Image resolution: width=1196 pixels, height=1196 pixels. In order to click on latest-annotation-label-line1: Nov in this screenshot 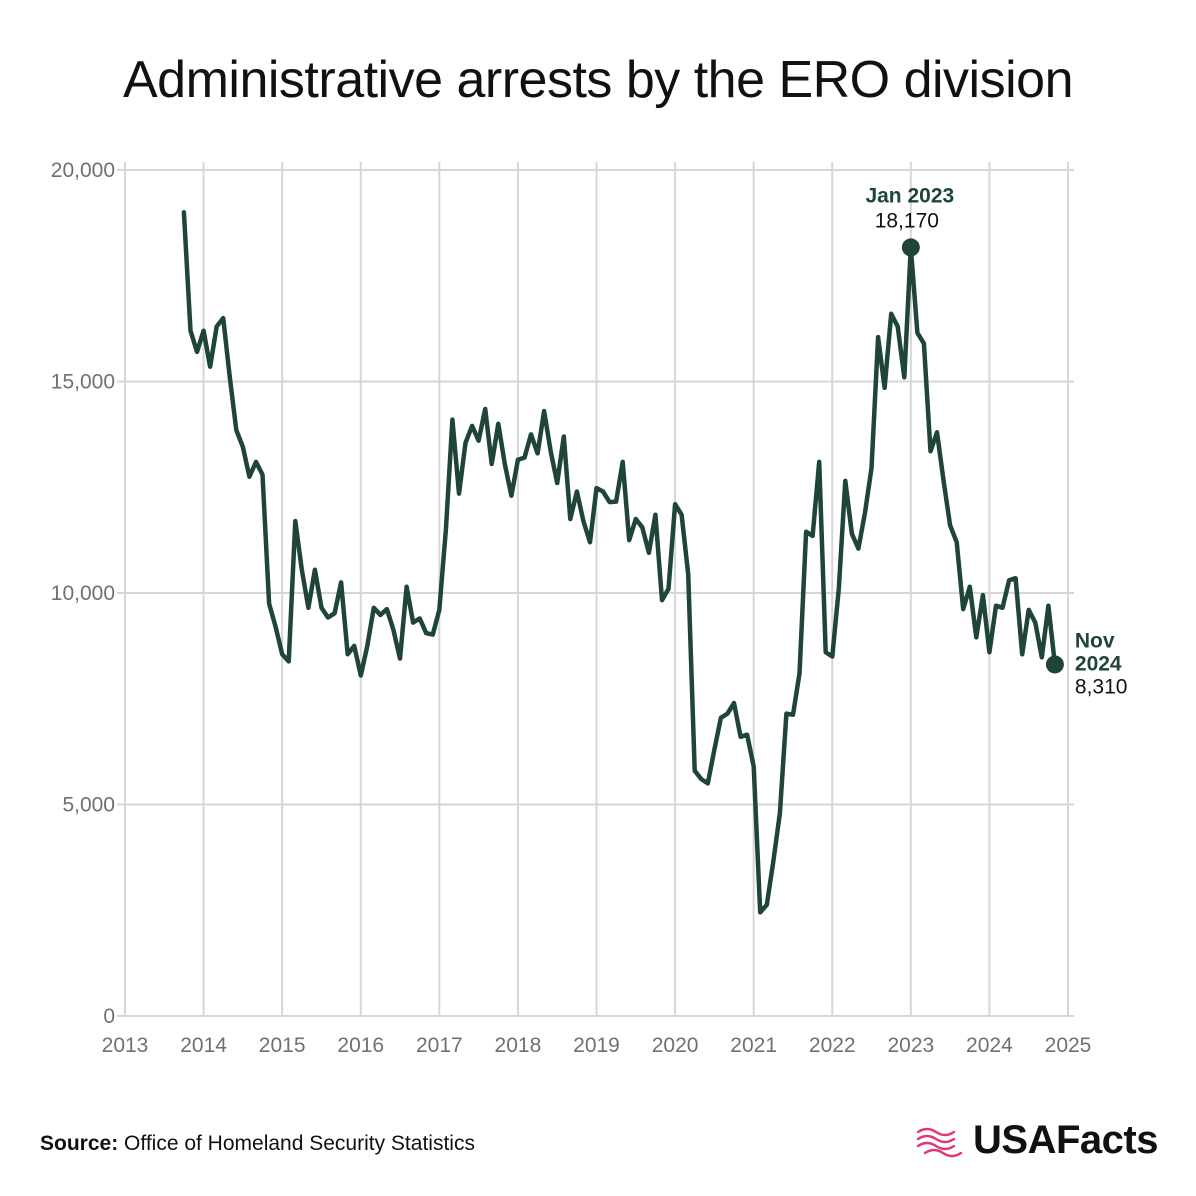, I will do `click(1095, 640)`.